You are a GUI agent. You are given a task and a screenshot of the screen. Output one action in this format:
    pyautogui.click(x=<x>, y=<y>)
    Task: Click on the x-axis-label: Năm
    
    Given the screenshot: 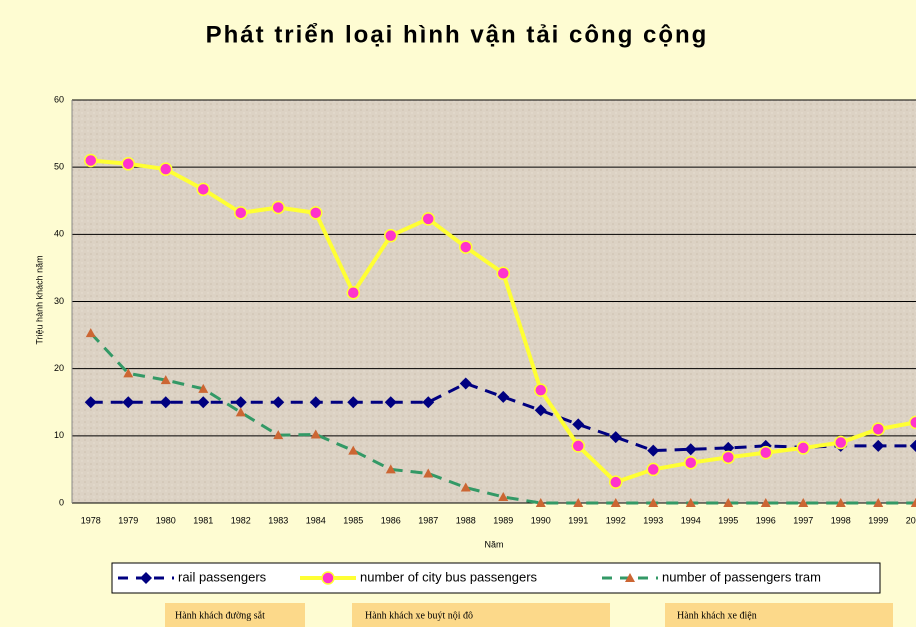 What is the action you would take?
    pyautogui.click(x=493, y=544)
    